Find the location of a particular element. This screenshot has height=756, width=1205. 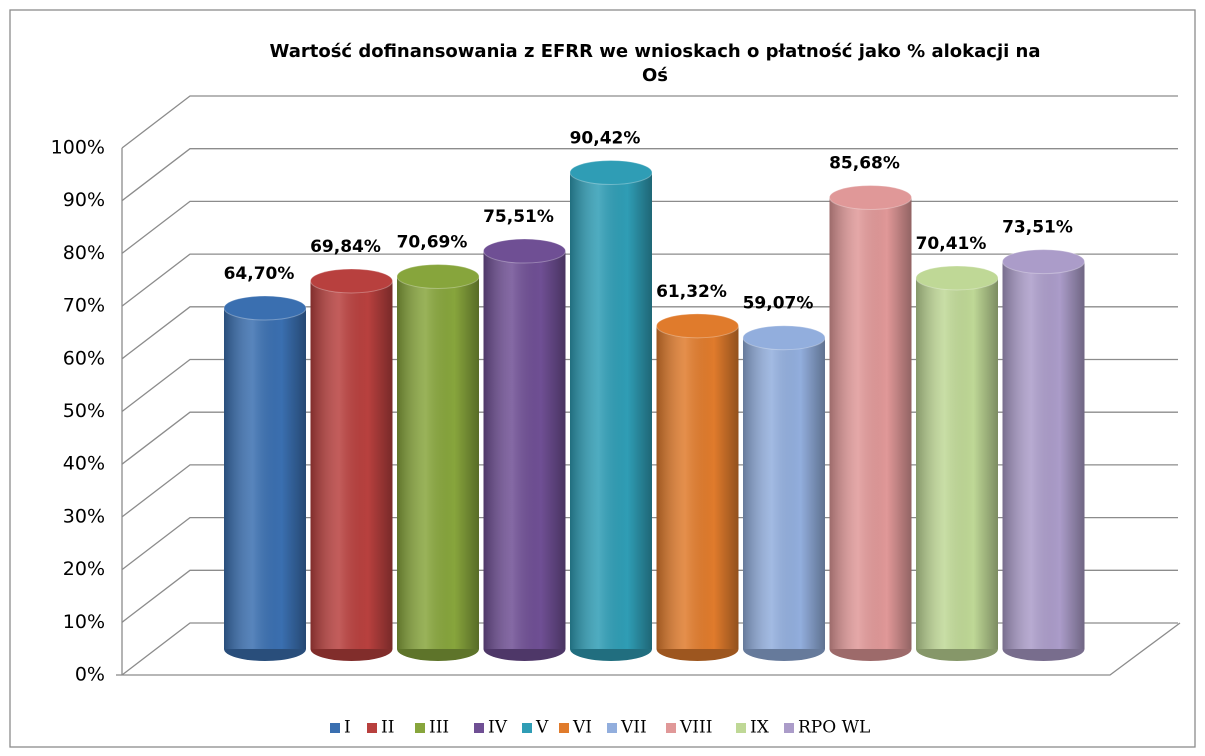

legend-label: III is located at coordinates (439, 728).